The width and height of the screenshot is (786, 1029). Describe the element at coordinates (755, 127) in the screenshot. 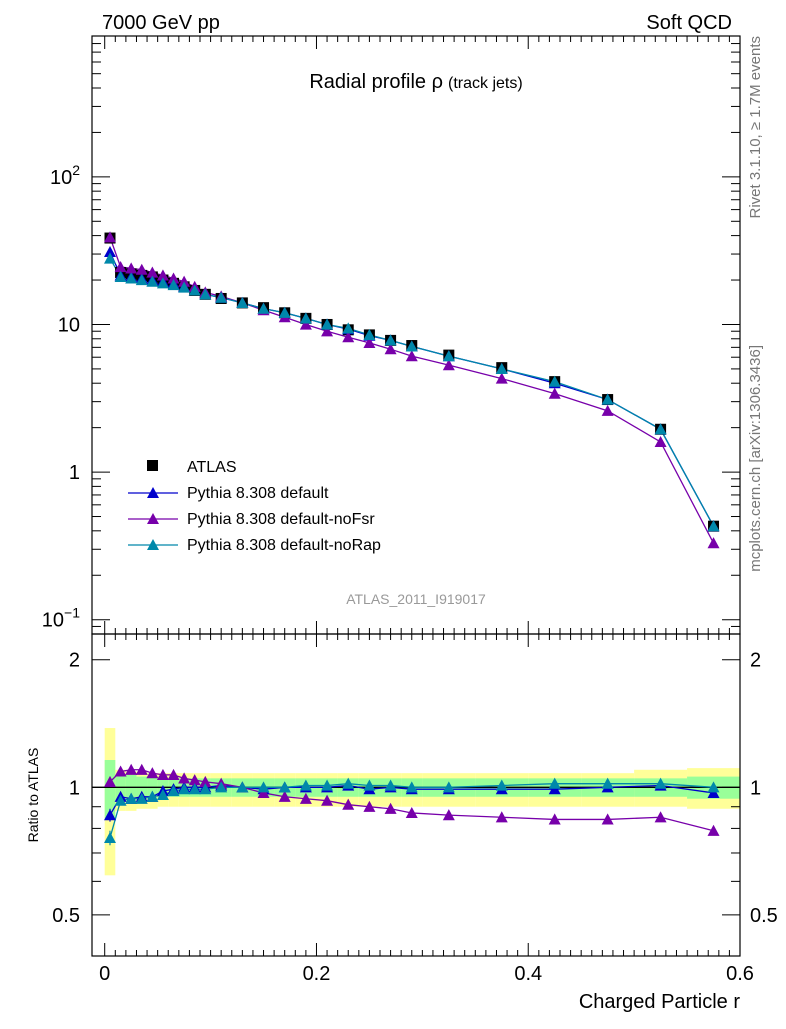

I see `rivet-label: Rivet 3.1.10, ≥ 1.7M events` at that location.